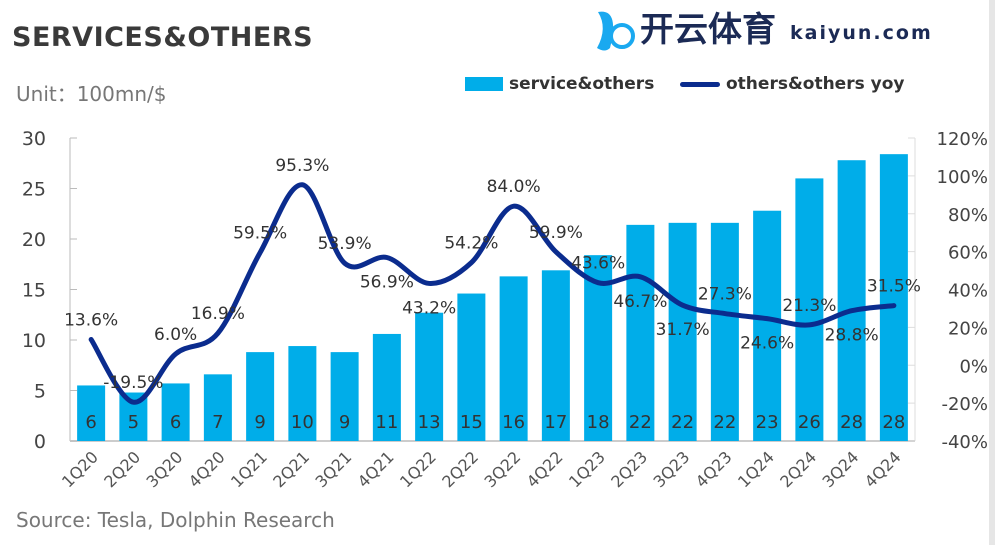 Image resolution: width=995 pixels, height=545 pixels. Describe the element at coordinates (34, 240) in the screenshot. I see `left-axis-tick-label: 20` at that location.